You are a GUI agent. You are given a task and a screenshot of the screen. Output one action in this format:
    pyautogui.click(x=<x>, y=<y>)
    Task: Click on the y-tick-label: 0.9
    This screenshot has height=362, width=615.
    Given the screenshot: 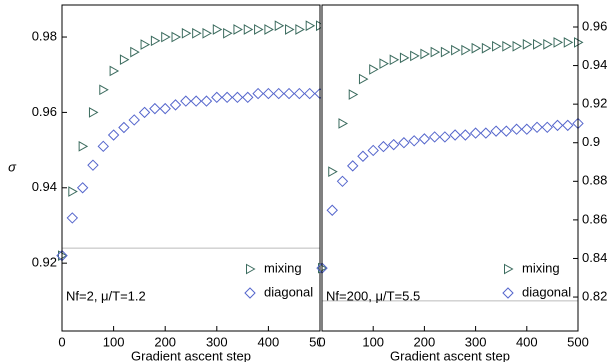 What is the action you would take?
    pyautogui.click(x=591, y=141)
    